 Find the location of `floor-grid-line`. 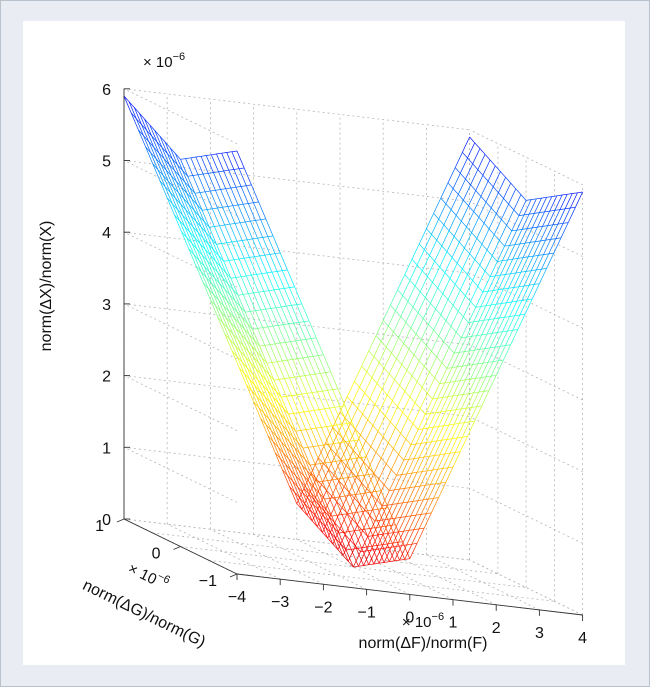

floor-grid-line is located at coordinates (224, 551).